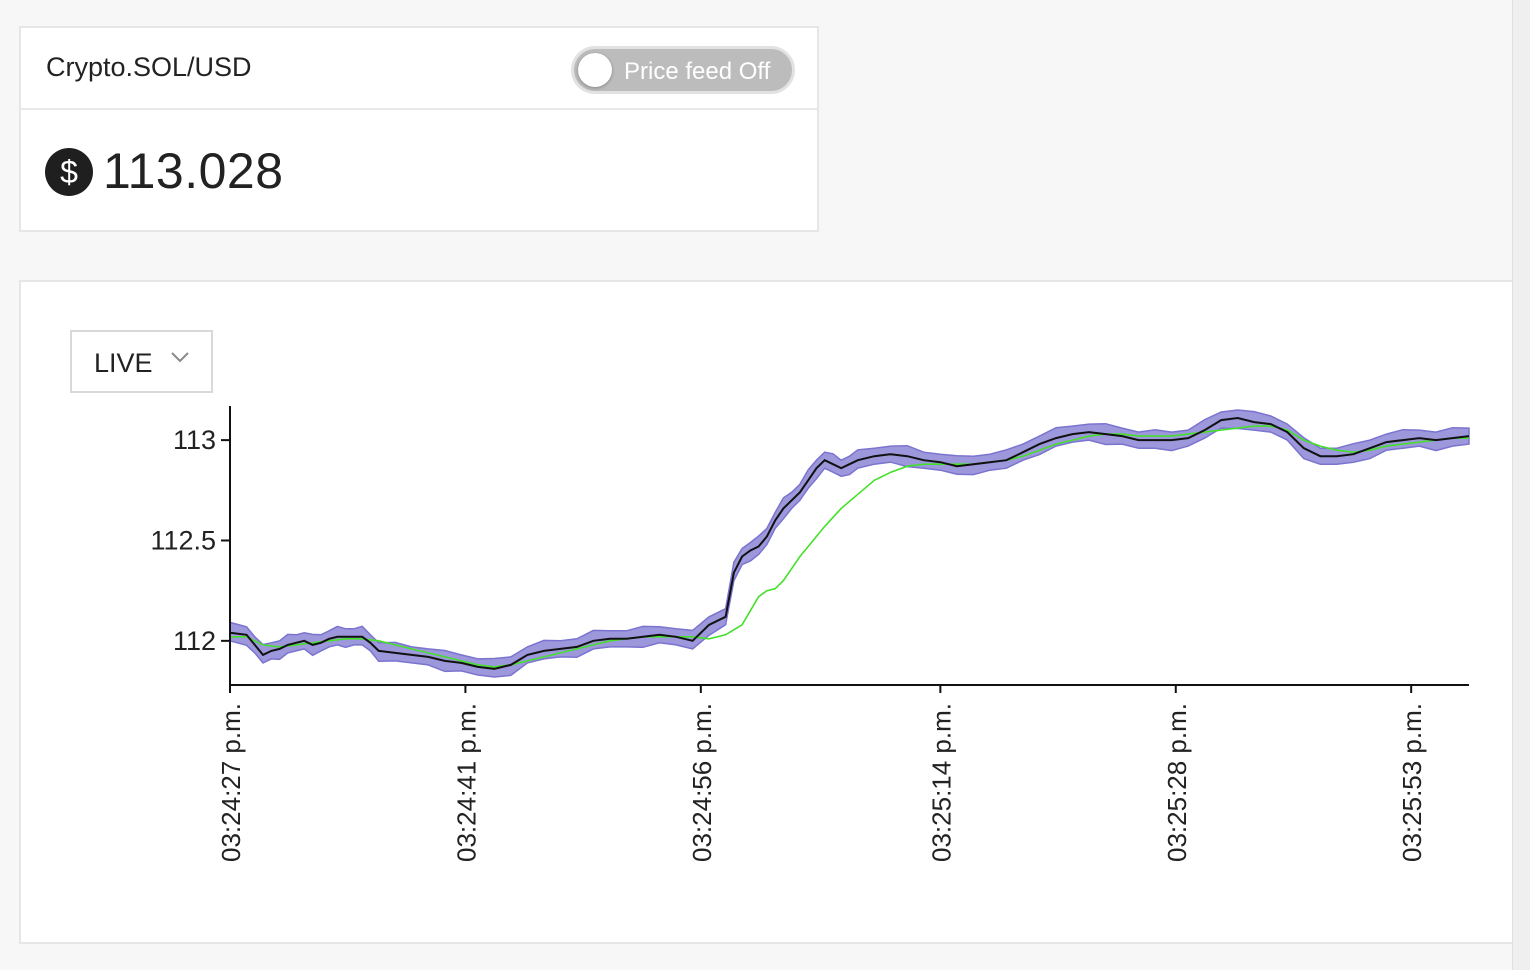  Describe the element at coordinates (180, 357) in the screenshot. I see `chevron-down-icon` at that location.